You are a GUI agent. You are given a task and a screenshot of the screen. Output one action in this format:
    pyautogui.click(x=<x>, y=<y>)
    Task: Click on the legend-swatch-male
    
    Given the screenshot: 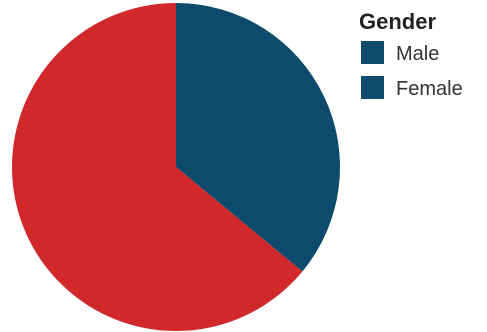 What is the action you would take?
    pyautogui.click(x=372, y=52)
    